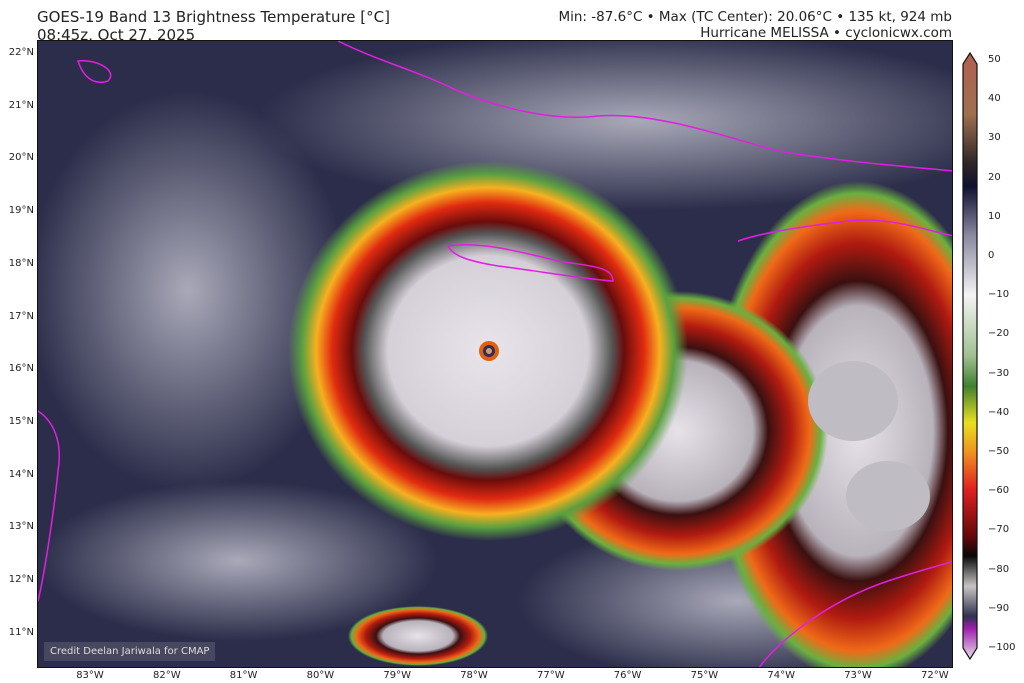  What do you see at coordinates (550, 675) in the screenshot?
I see `longitude-label: 77°W` at bounding box center [550, 675].